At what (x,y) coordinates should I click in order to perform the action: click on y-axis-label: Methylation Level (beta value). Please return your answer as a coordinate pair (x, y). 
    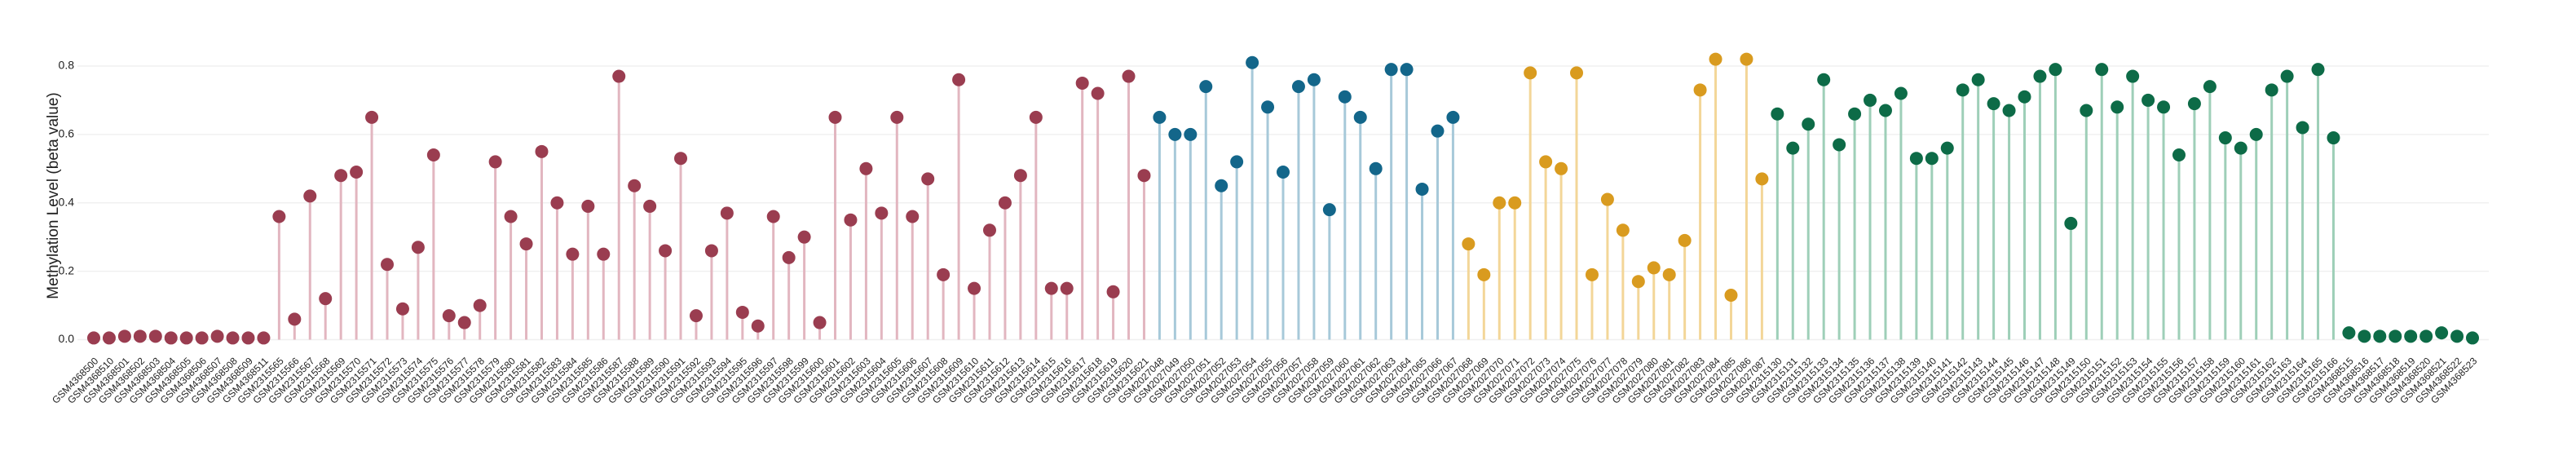
    Looking at the image, I should click on (53, 195).